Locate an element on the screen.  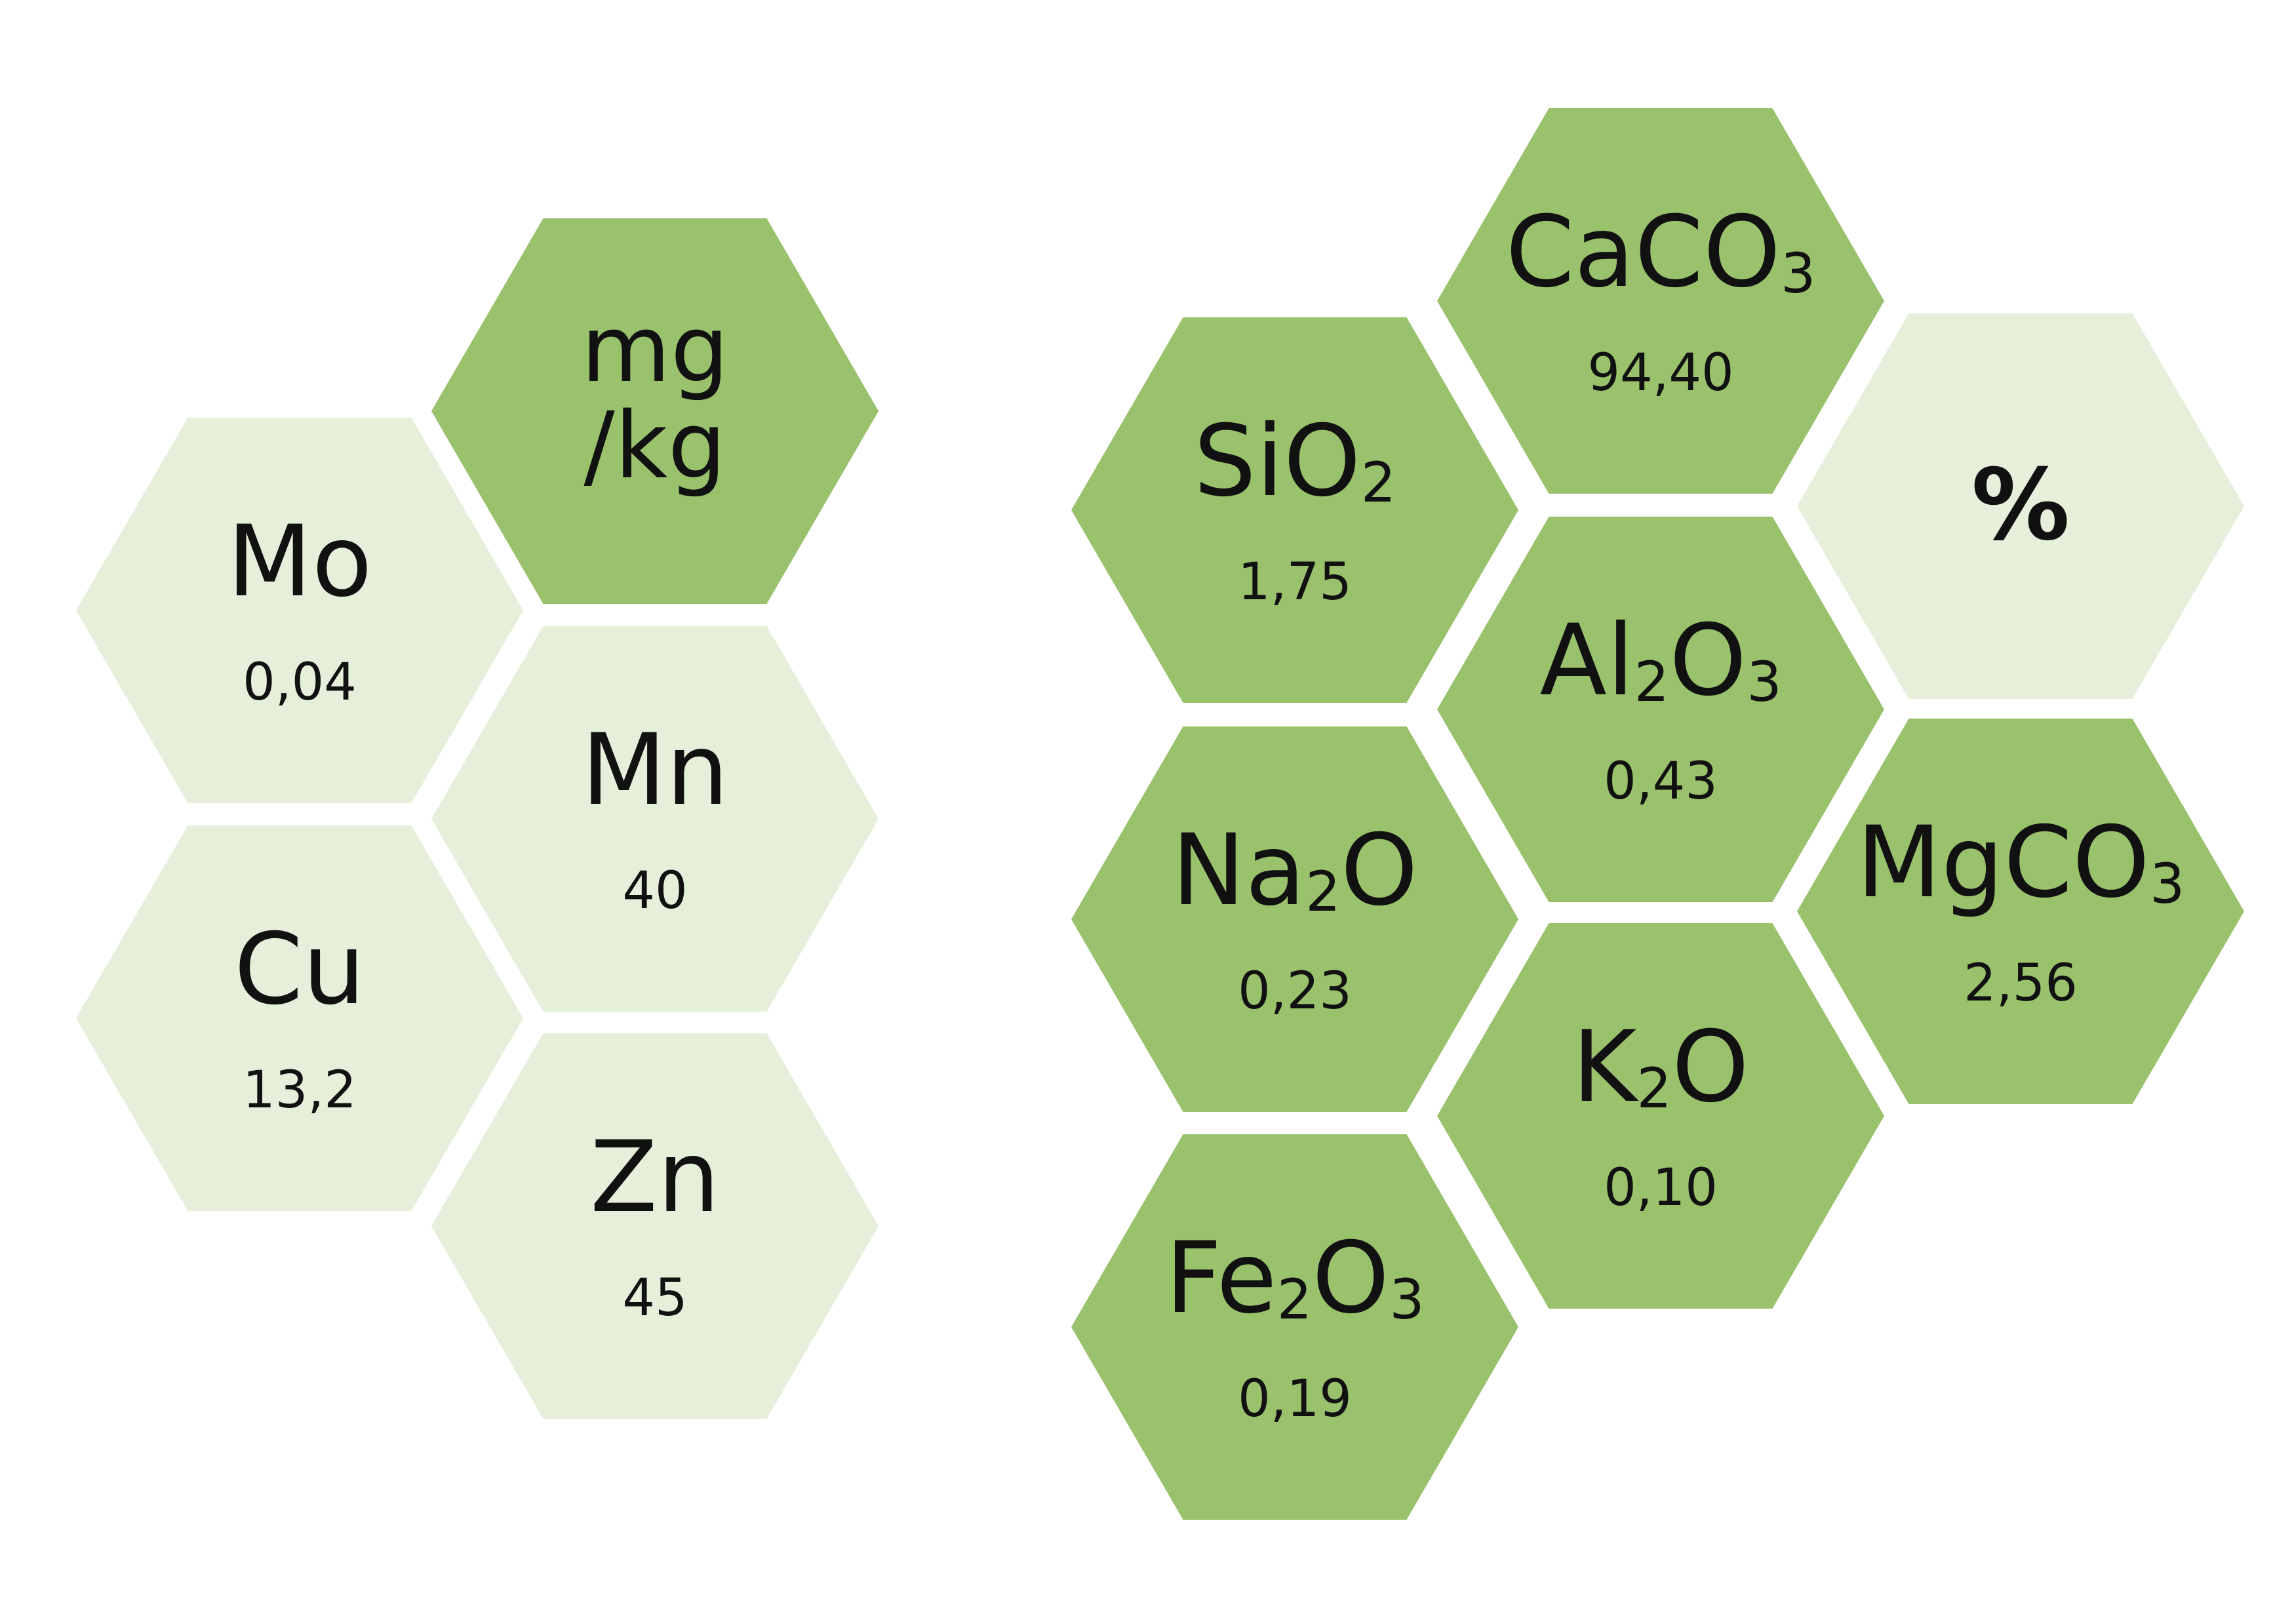
element-value: 13,2 is located at coordinates (300, 1091).